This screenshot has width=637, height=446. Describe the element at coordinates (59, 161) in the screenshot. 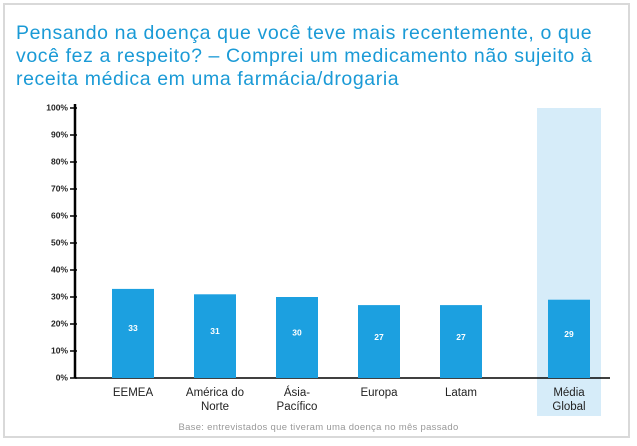

I see `y-tick-label: 80%` at that location.